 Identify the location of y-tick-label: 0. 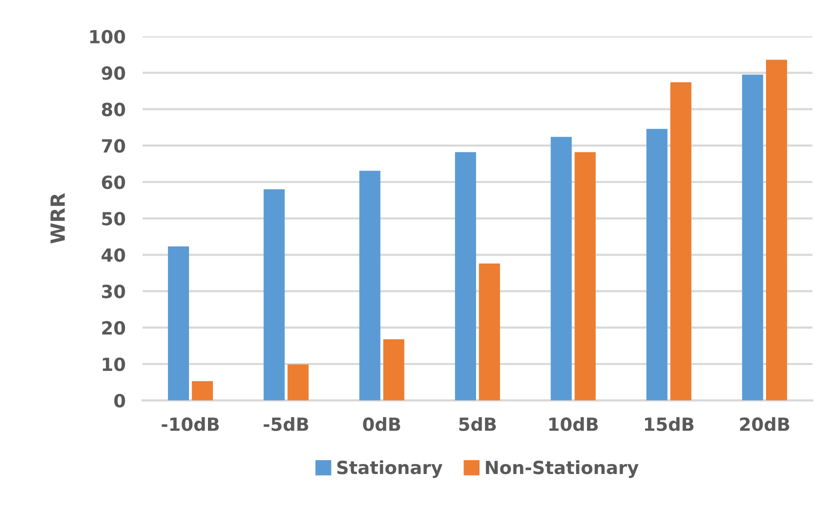
(120, 401).